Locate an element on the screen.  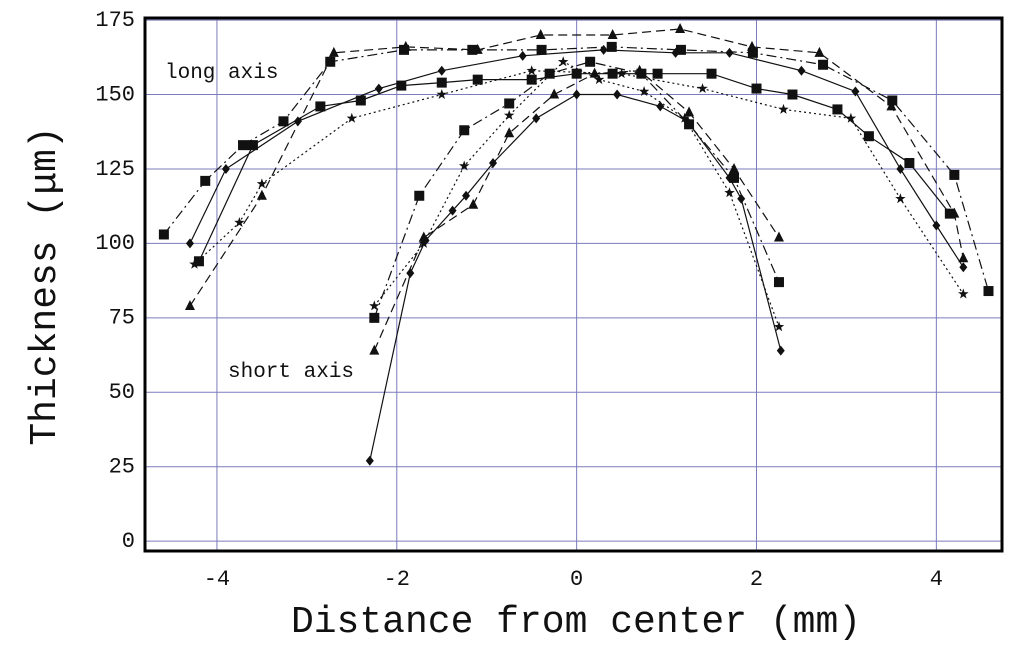
annotation: long axis is located at coordinates (221, 73).